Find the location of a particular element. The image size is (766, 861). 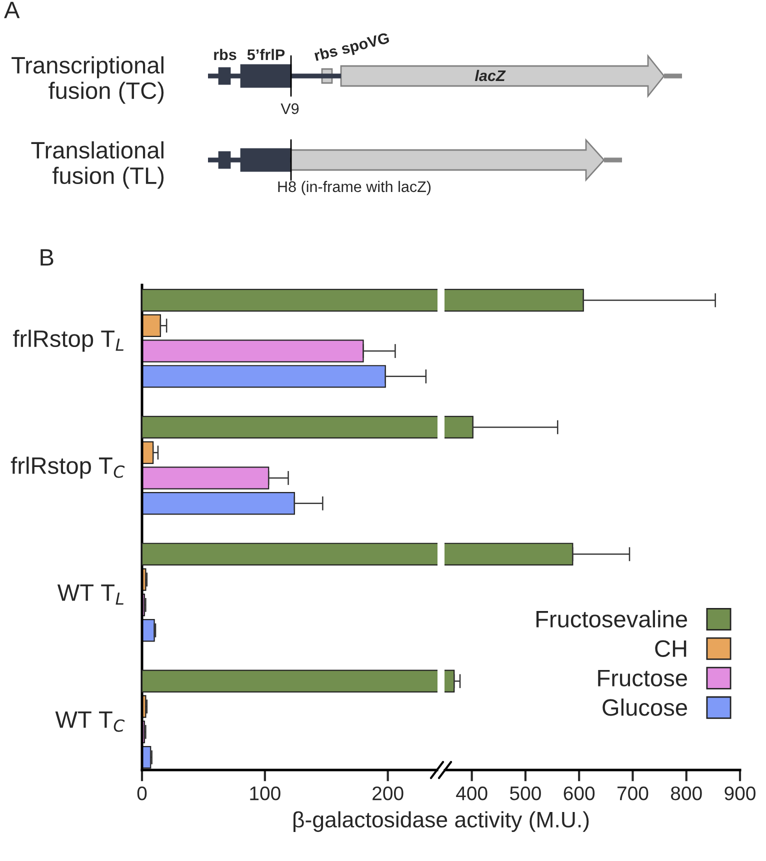

x-tick-label: 800 is located at coordinates (686, 793).